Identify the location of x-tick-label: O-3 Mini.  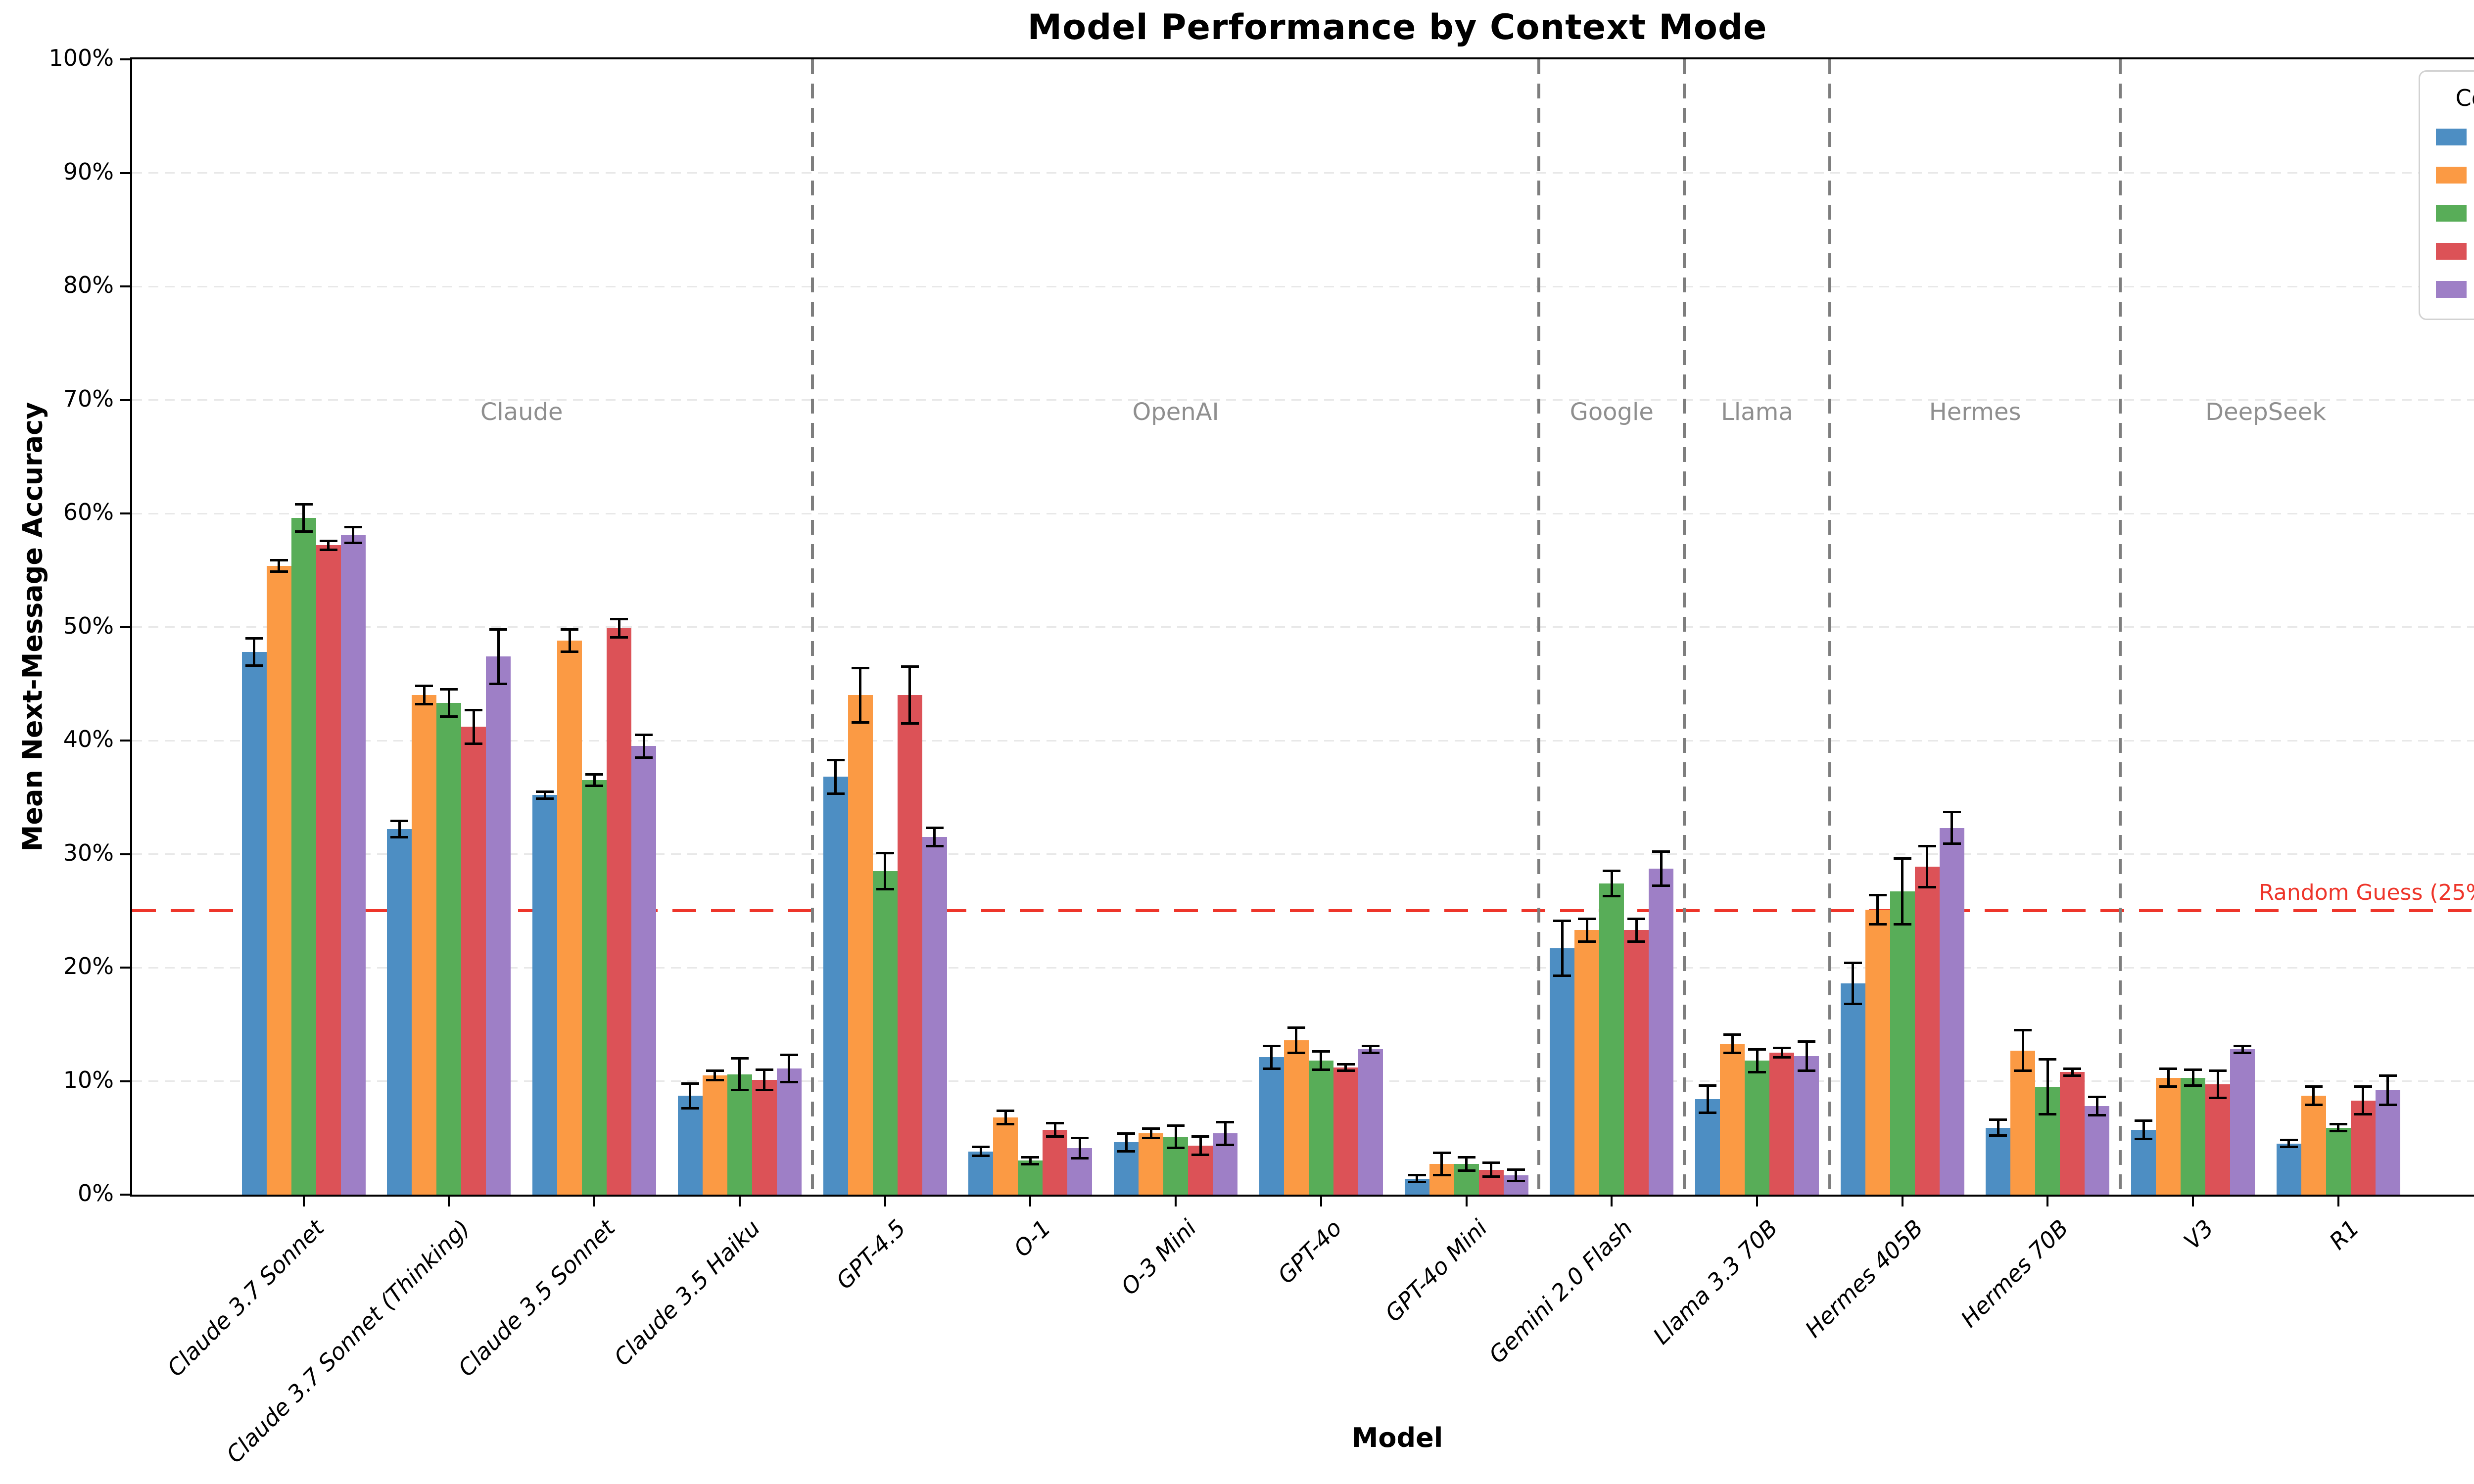
(1158, 1257).